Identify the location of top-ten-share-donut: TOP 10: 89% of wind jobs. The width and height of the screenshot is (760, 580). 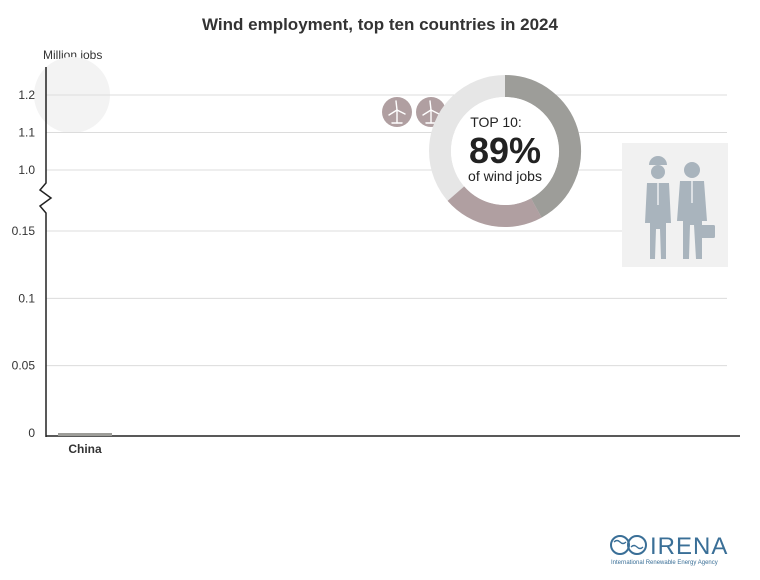
(505, 151).